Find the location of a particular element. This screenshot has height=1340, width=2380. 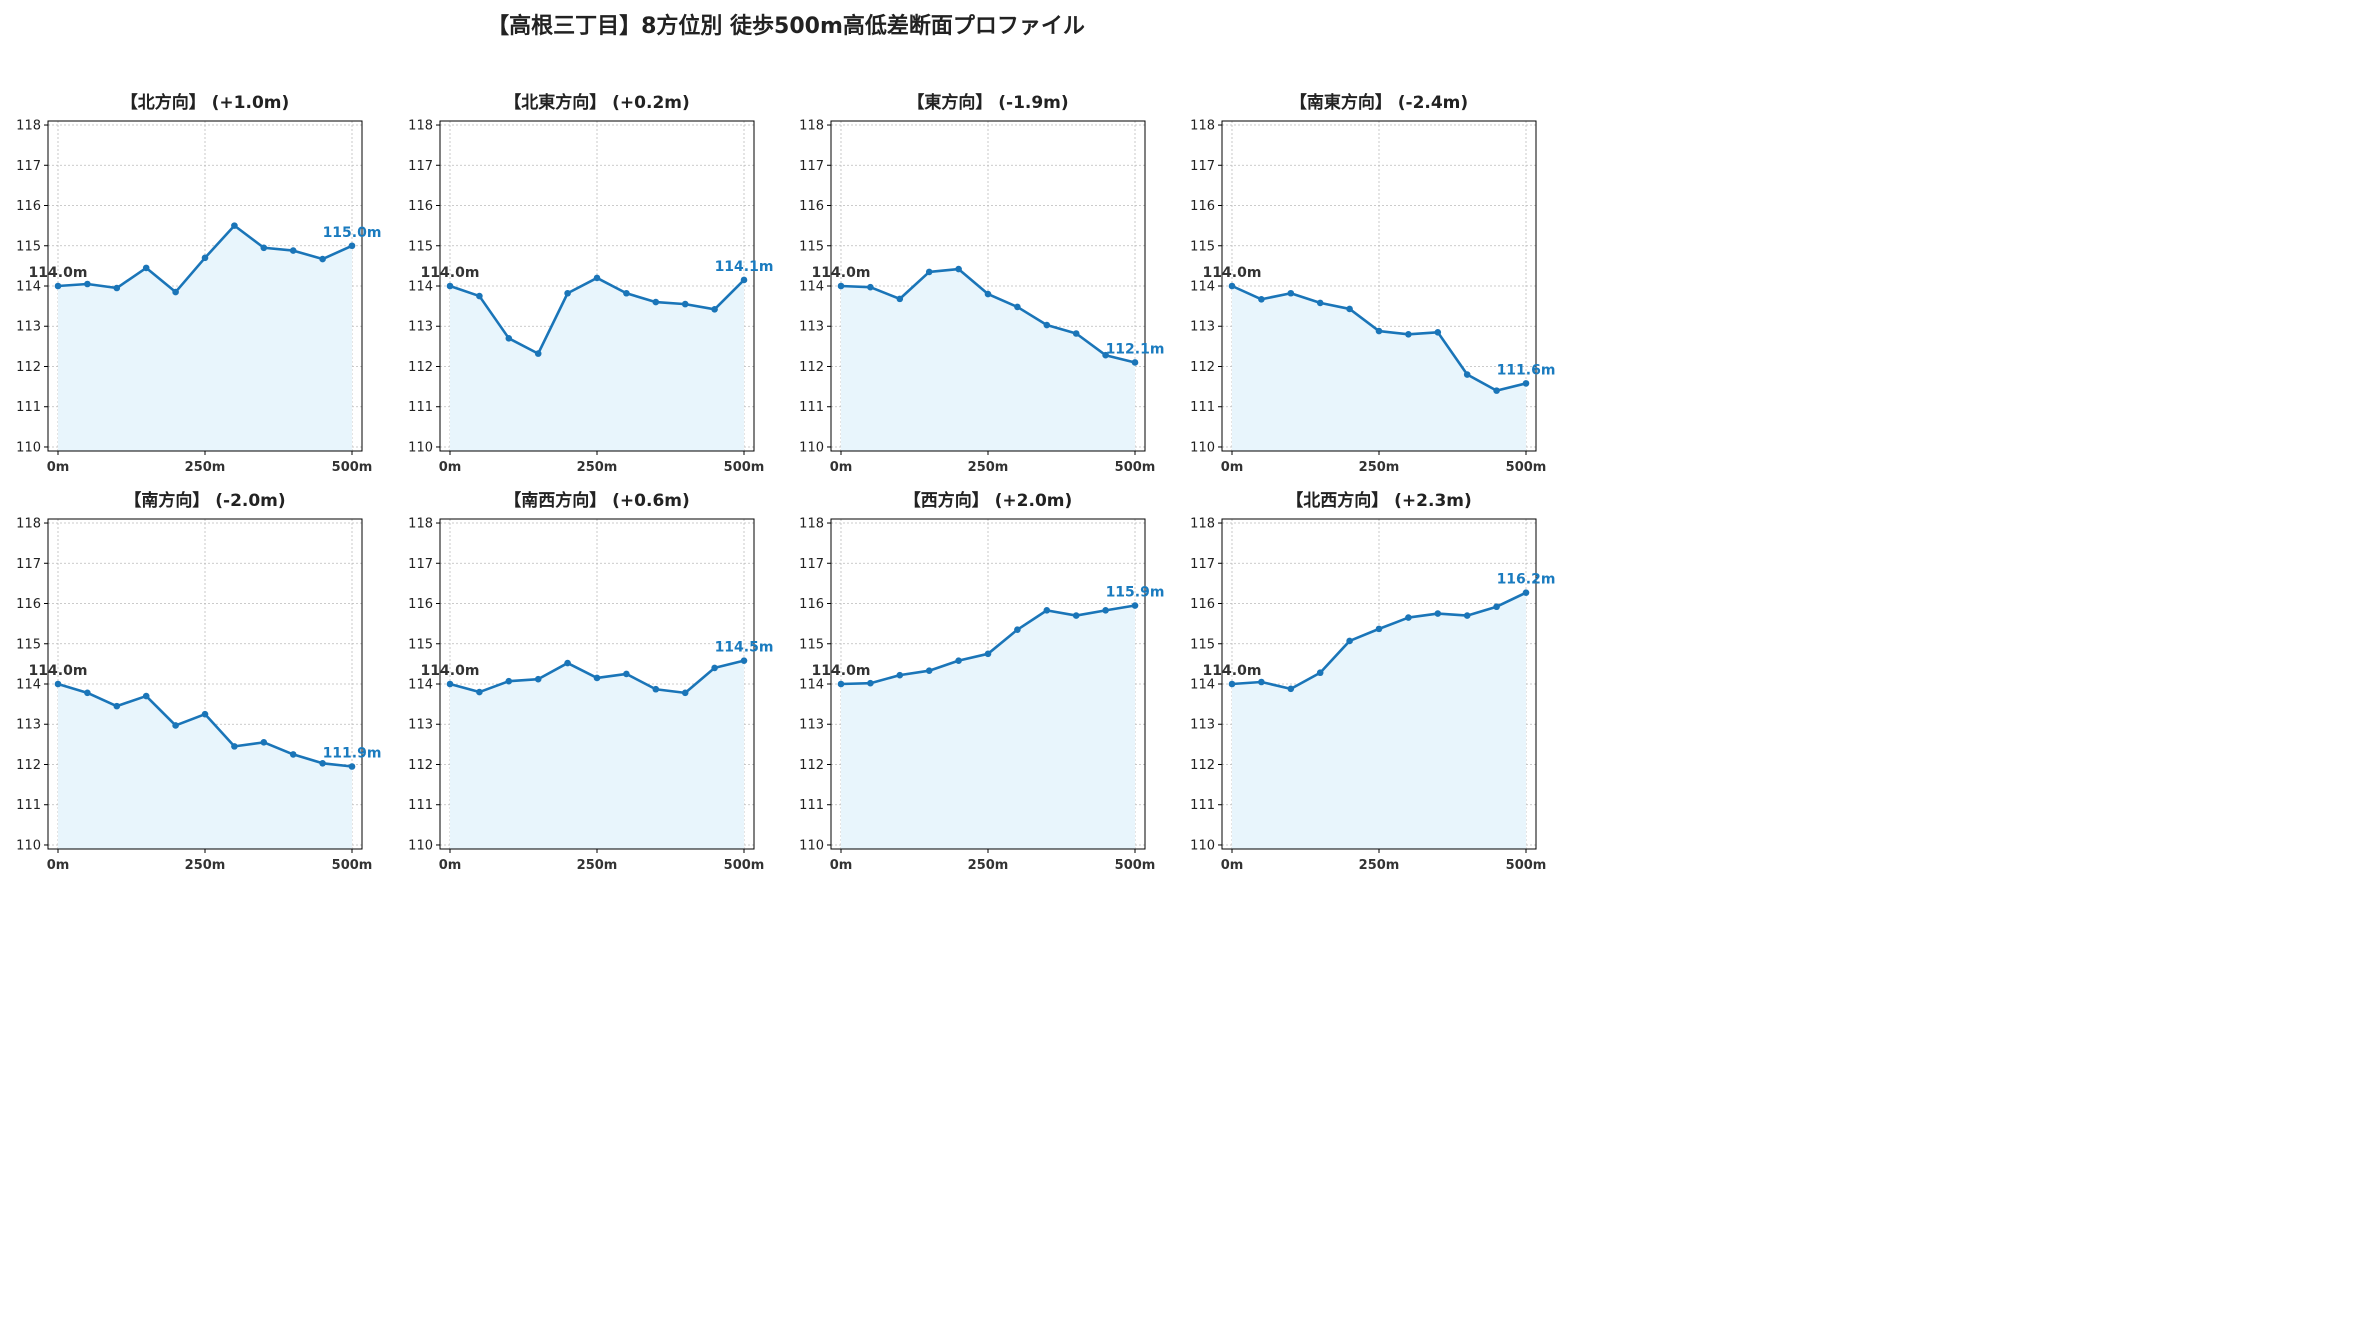

panel-title: 【北方向】 (+1.0m) is located at coordinates (205, 102).